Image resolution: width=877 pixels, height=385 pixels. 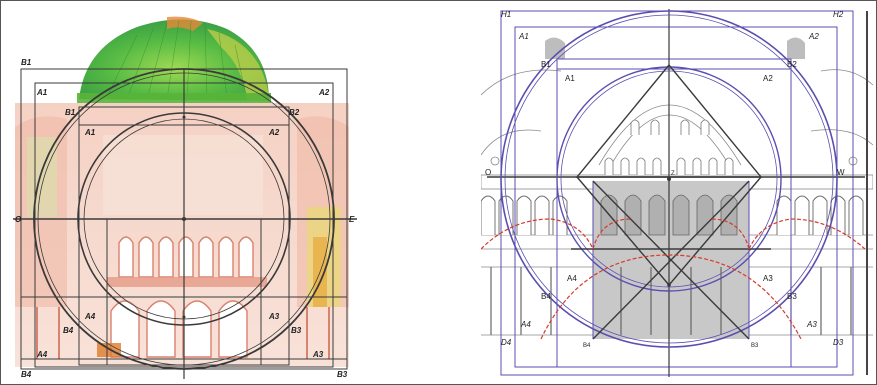 What do you see at coordinates (841, 172) in the screenshot?
I see `label-w: W` at bounding box center [841, 172].